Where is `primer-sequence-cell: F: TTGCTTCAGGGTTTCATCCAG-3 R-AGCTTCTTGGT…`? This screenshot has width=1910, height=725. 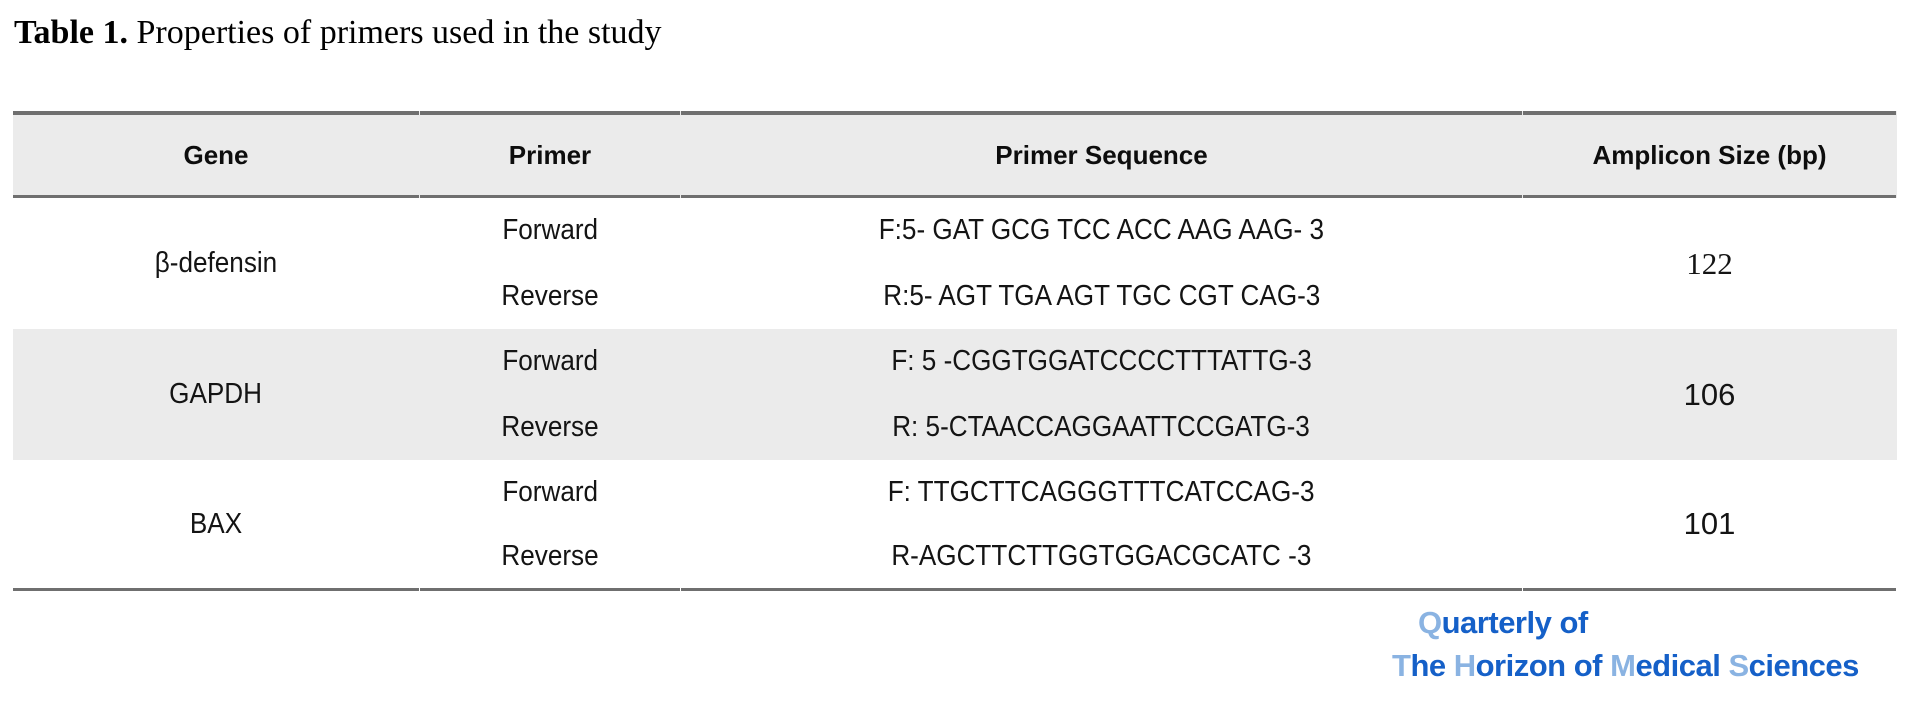
primer-sequence-cell: F: TTGCTTCAGGGTTTCATCCAG-3 R-AGCTTCTTGGT… is located at coordinates (1101, 525).